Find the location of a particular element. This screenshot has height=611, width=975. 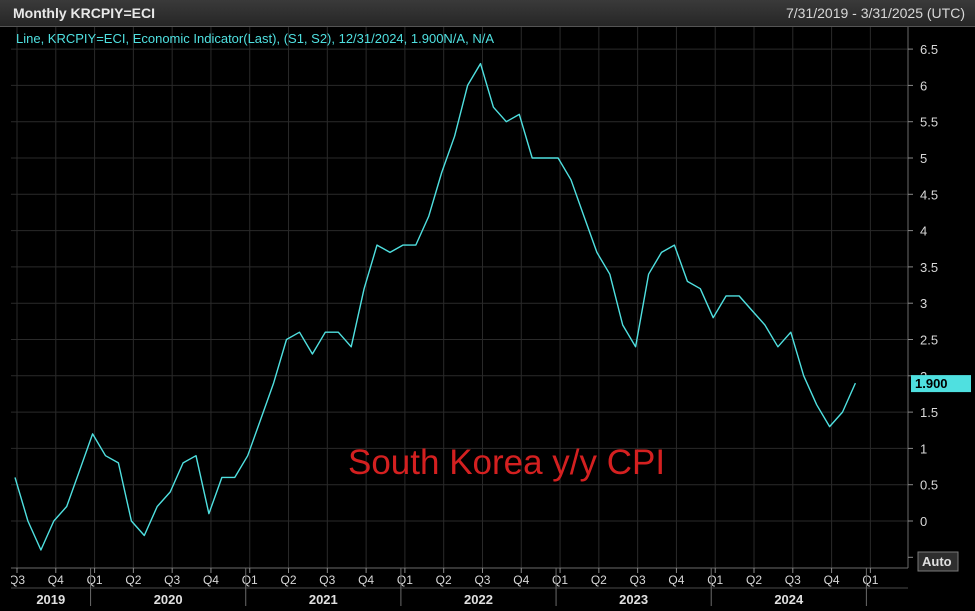

auto-button-label: Auto is located at coordinates (937, 561).